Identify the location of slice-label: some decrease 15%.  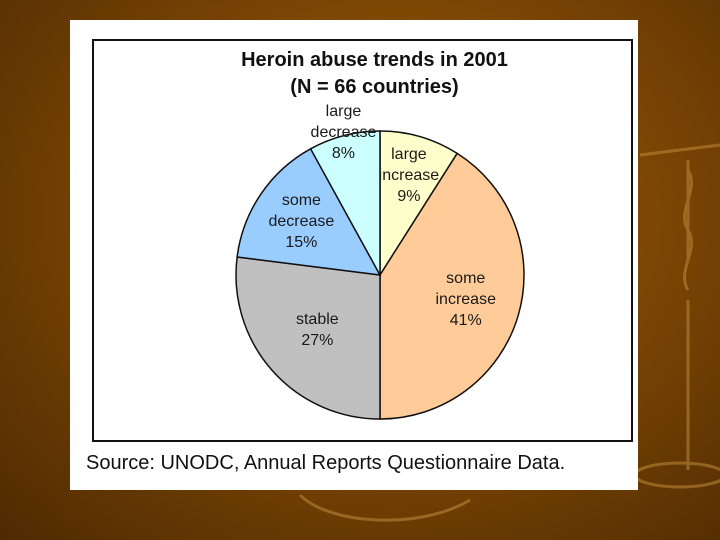
(301, 221).